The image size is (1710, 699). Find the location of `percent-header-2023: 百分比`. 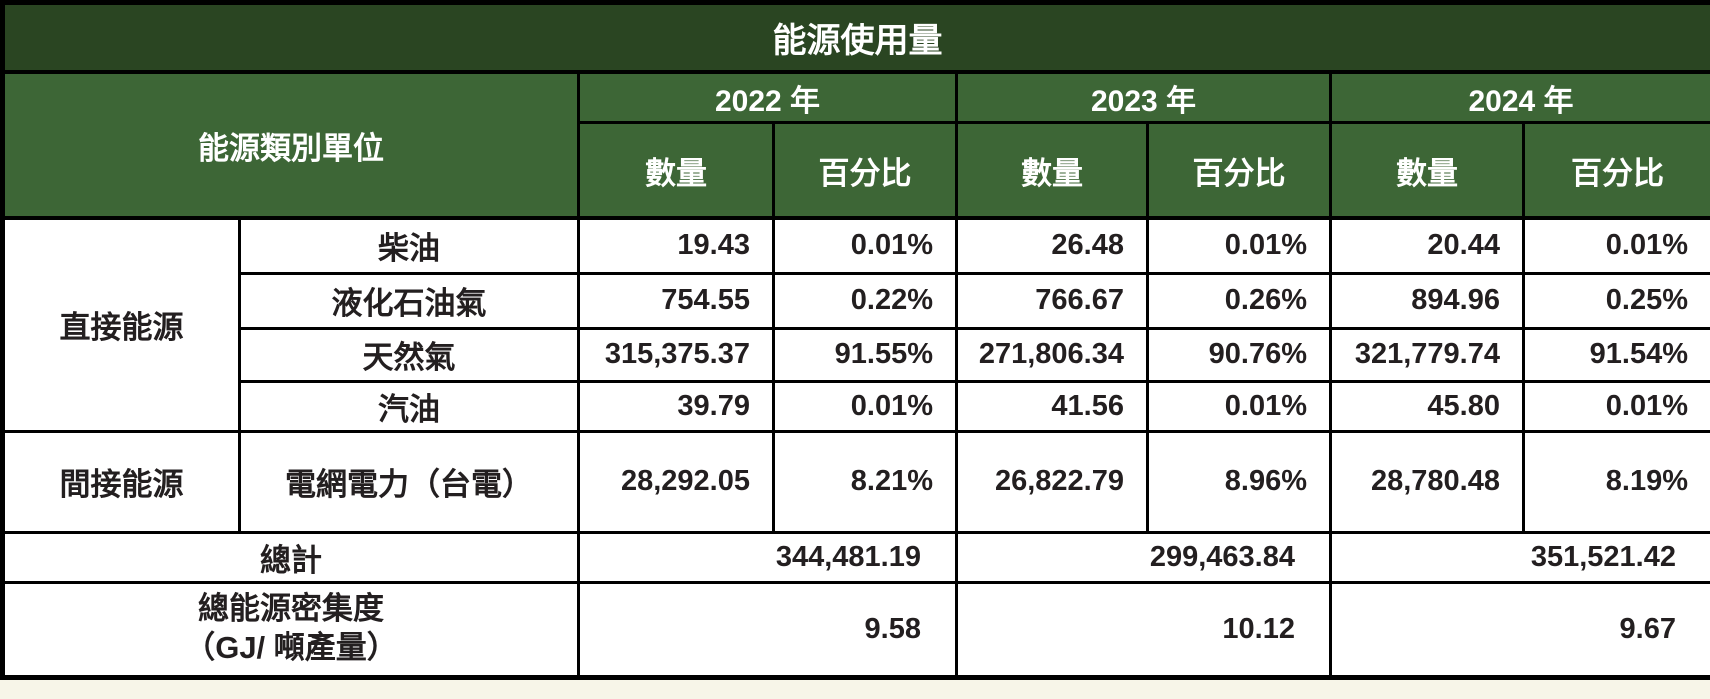

percent-header-2023: 百分比 is located at coordinates (1239, 170).